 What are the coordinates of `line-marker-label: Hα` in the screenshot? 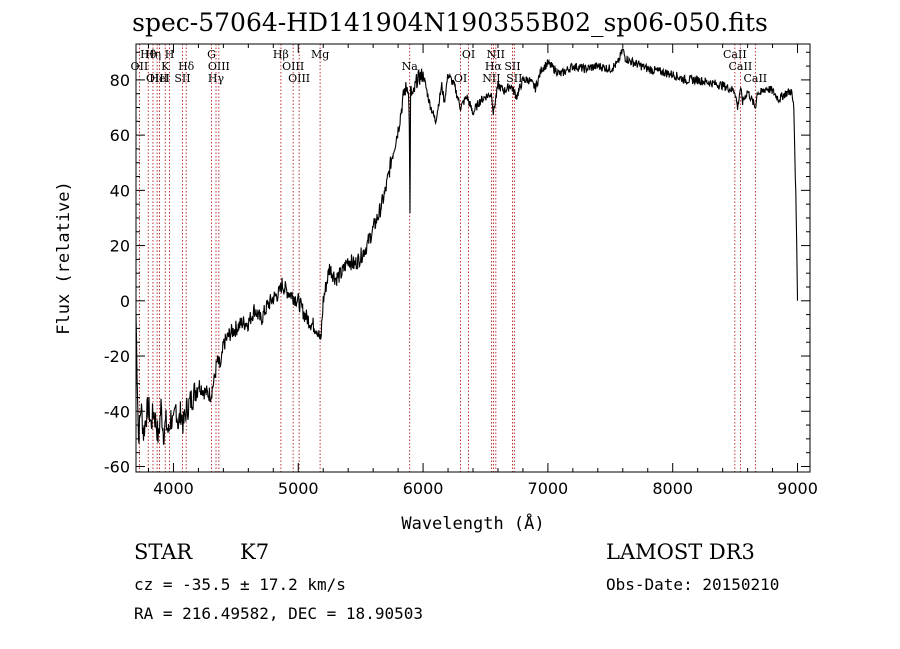 It's located at (494, 66).